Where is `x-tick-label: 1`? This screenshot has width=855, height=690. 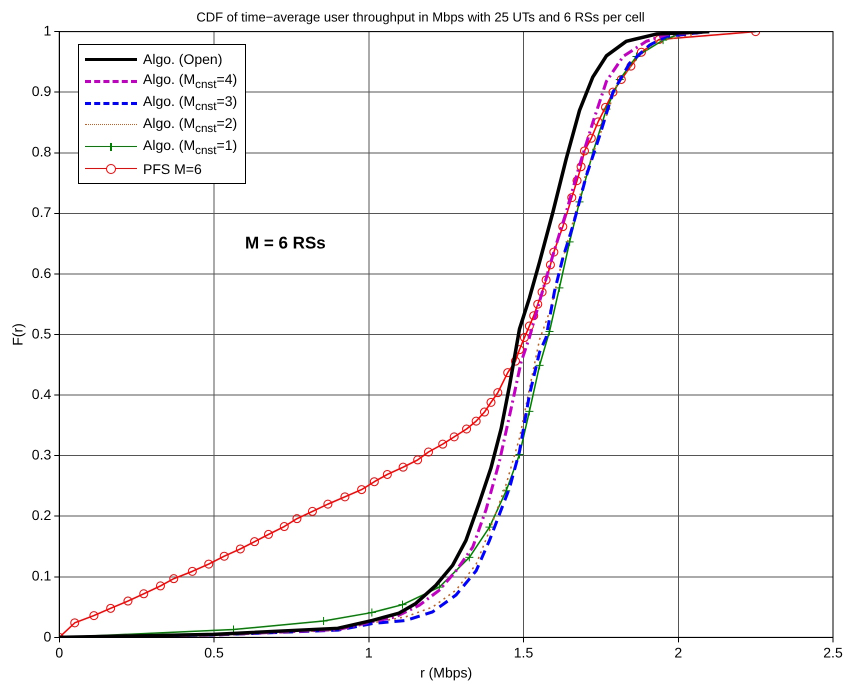 x-tick-label: 1 is located at coordinates (368, 652).